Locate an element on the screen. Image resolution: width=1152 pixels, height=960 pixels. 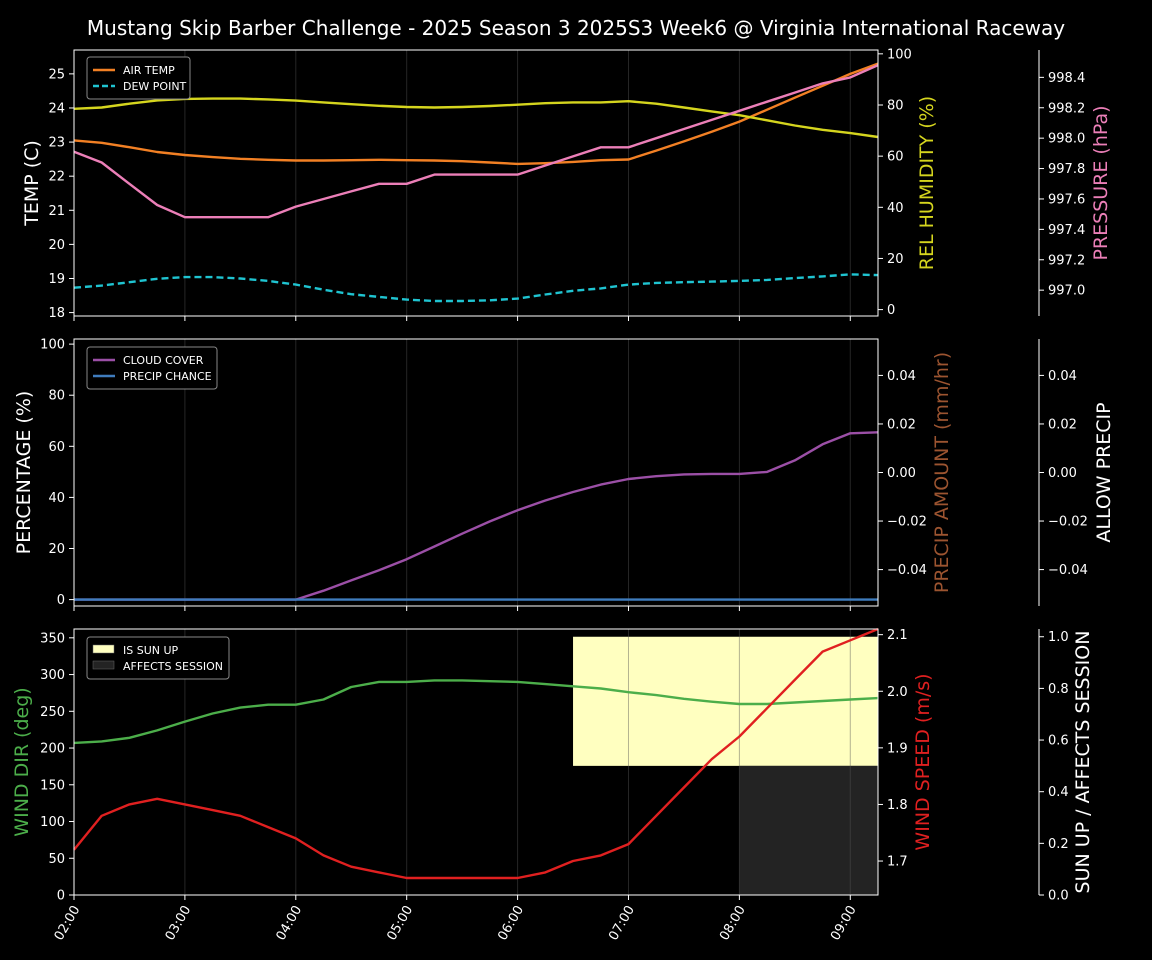
humidity-axis-tick-label: 40 is located at coordinates (895, 208).